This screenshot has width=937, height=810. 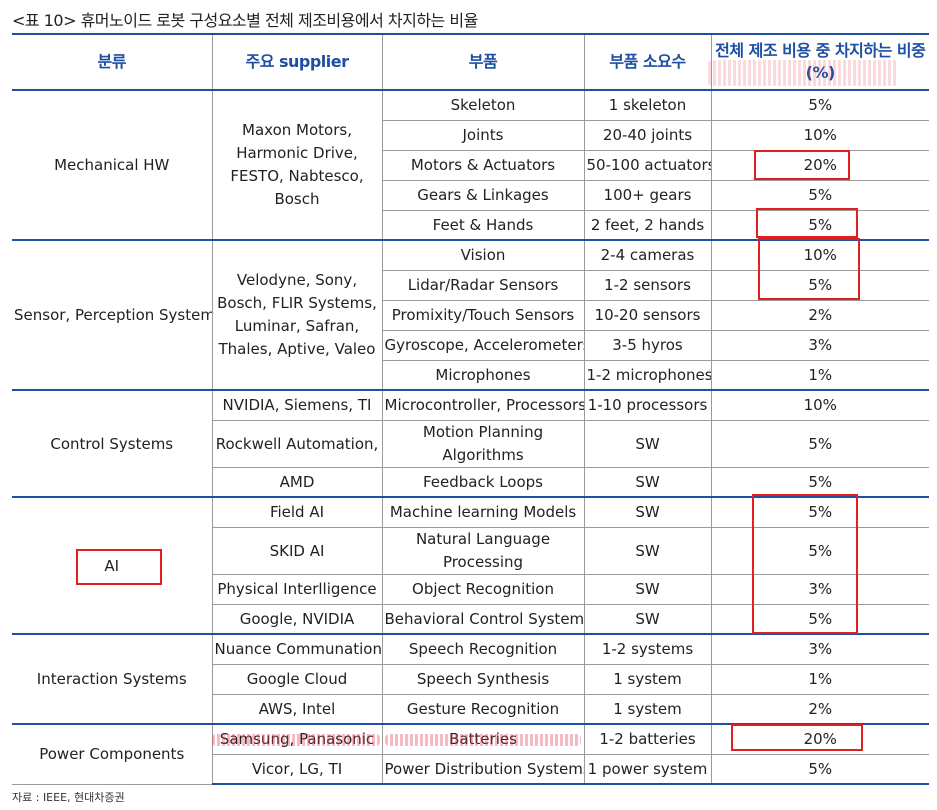 What do you see at coordinates (647, 285) in the screenshot?
I see `quantity-cell: 1-2 sensors` at bounding box center [647, 285].